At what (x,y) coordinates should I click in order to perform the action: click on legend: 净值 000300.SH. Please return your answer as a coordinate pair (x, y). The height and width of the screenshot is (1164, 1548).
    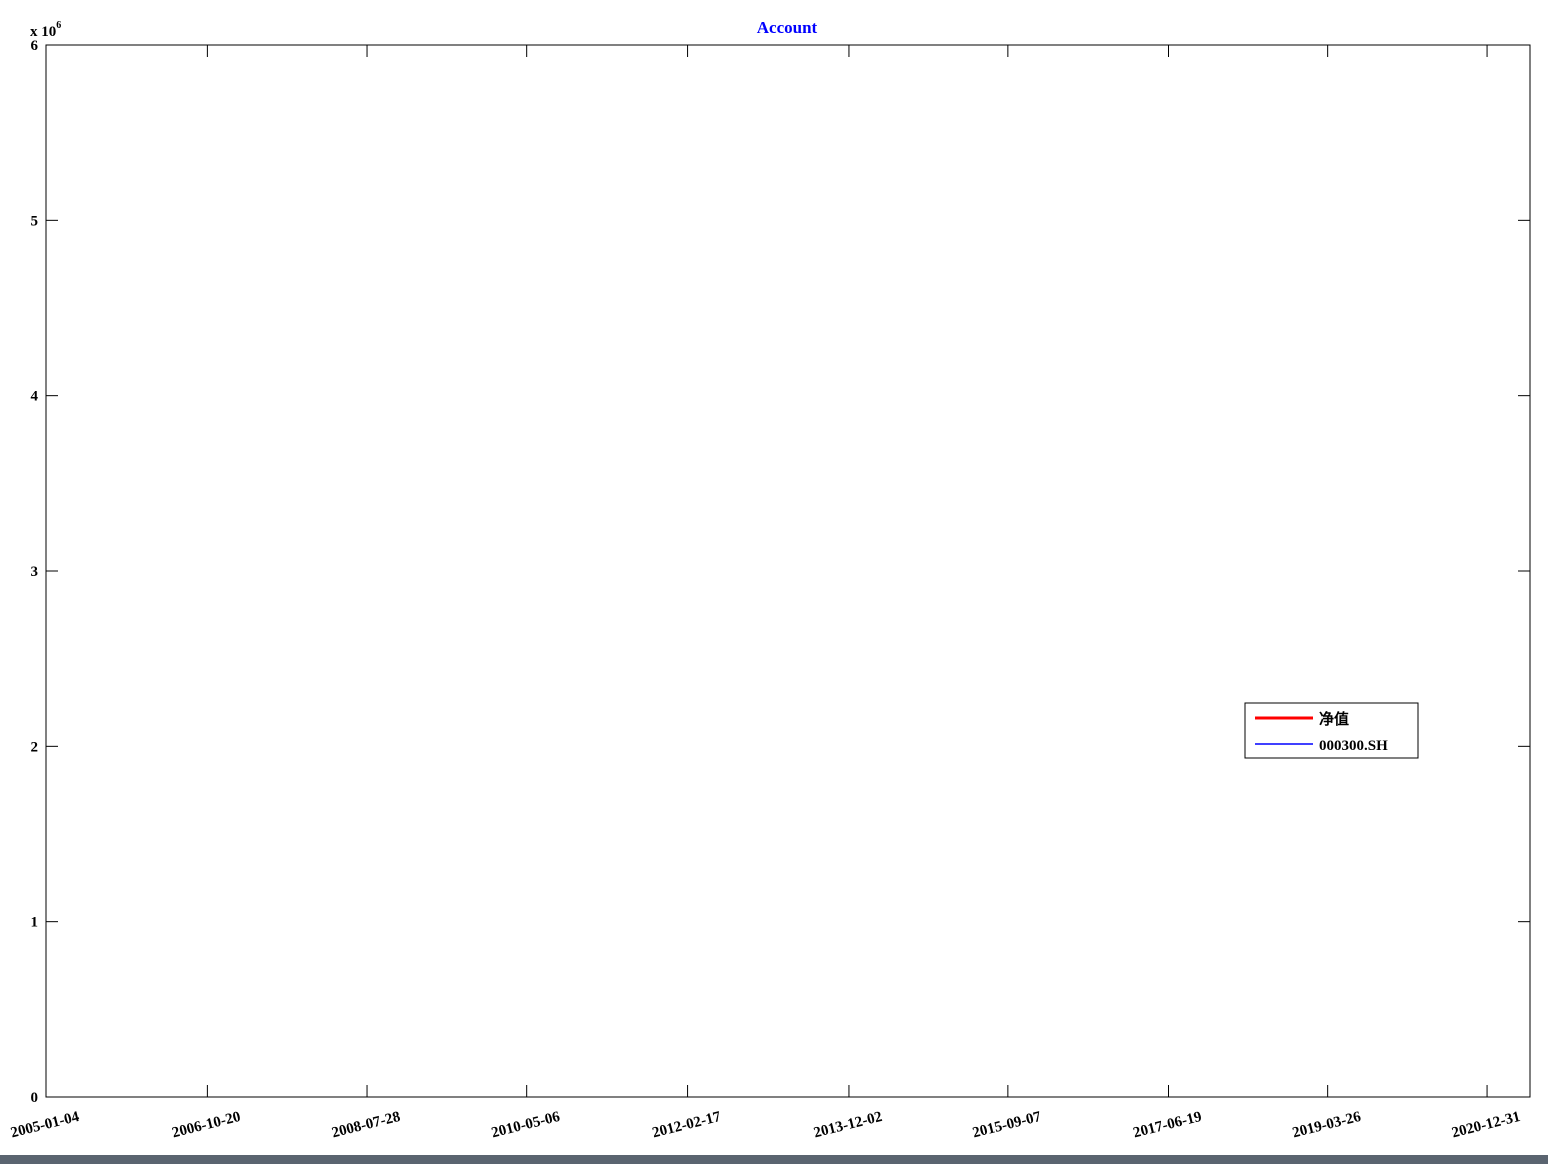
    Looking at the image, I should click on (1331, 730).